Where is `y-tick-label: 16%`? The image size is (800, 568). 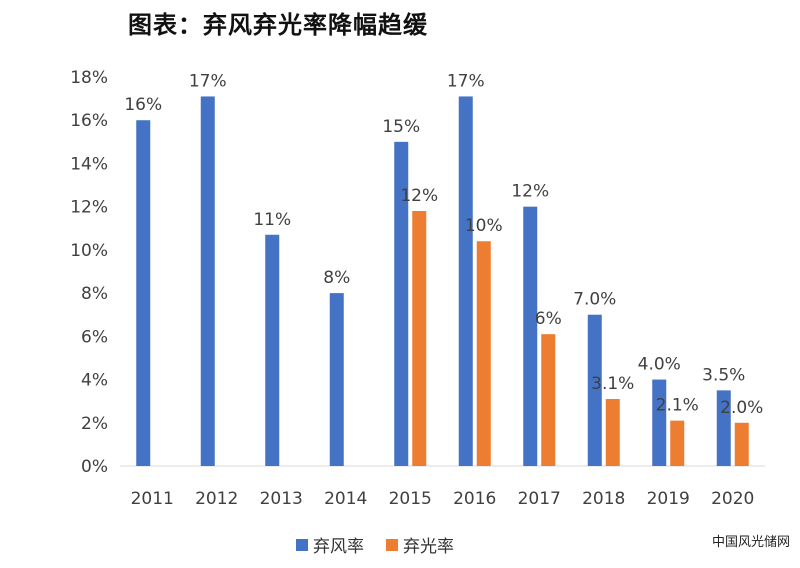 y-tick-label: 16% is located at coordinates (89, 121).